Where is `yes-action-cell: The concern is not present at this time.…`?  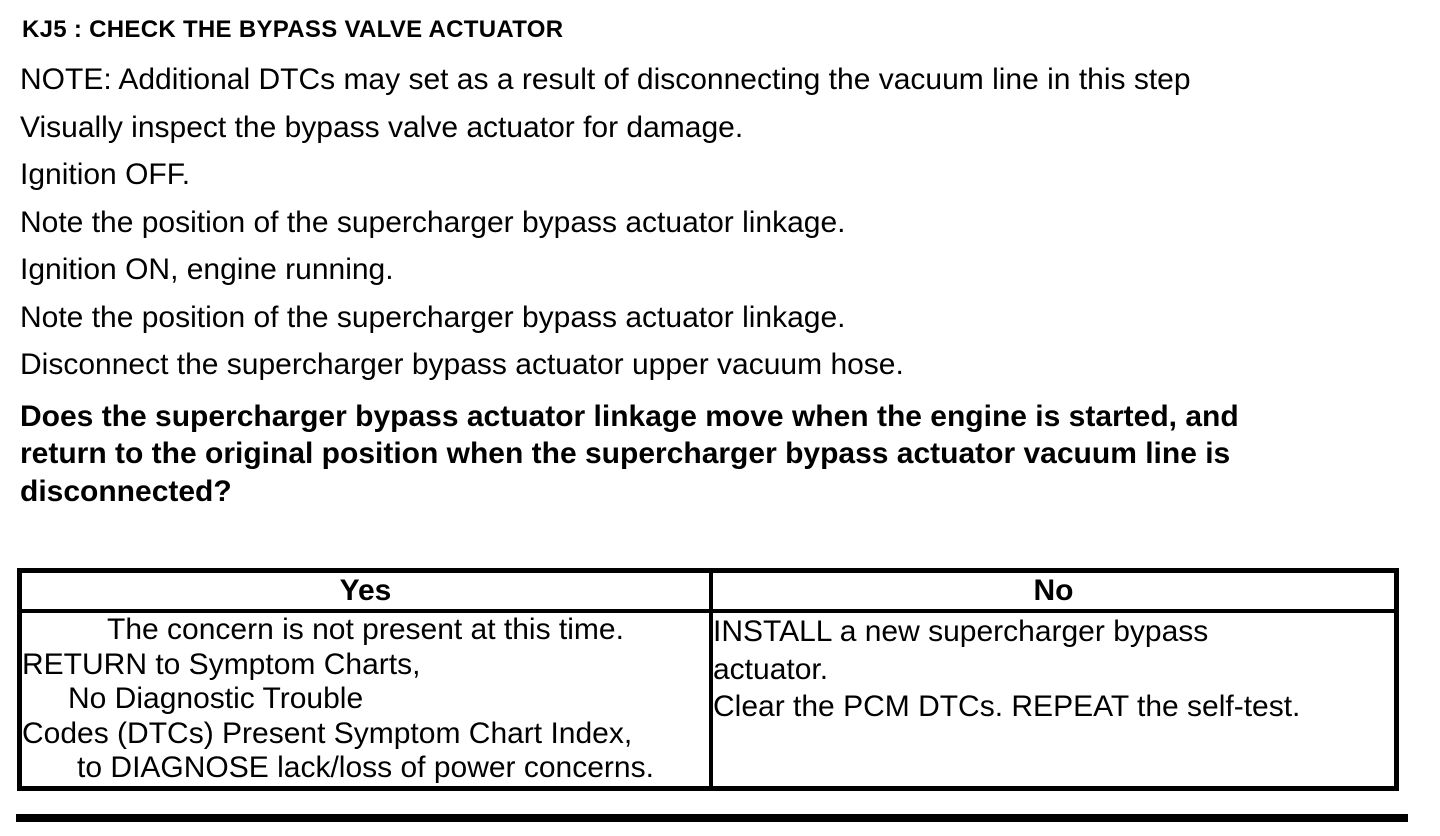
yes-action-cell: The concern is not present at this time.… is located at coordinates (366, 699).